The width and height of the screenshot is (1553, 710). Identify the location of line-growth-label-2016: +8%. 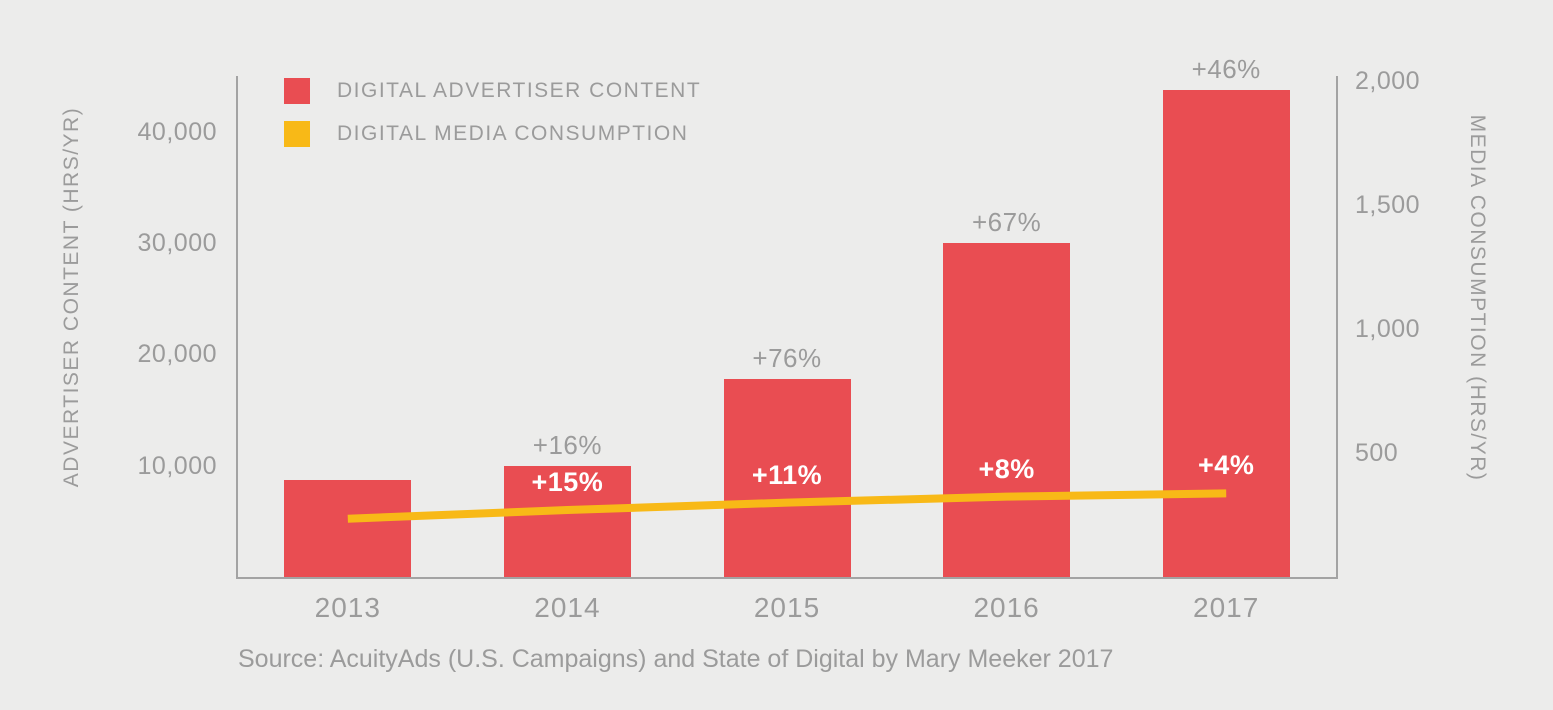
(1006, 468).